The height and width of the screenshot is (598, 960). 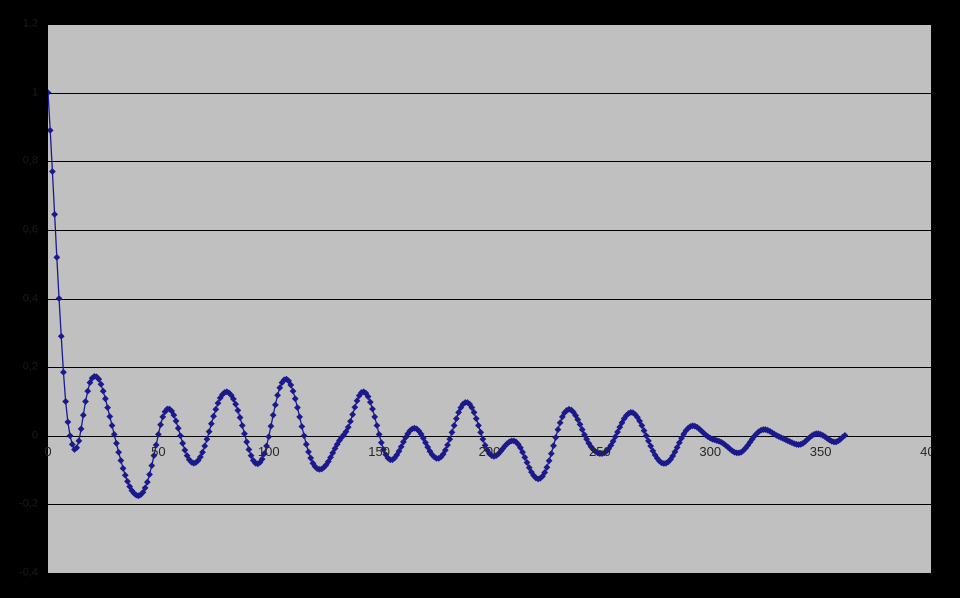 I want to click on x-tick-label: 350, so click(x=820, y=451).